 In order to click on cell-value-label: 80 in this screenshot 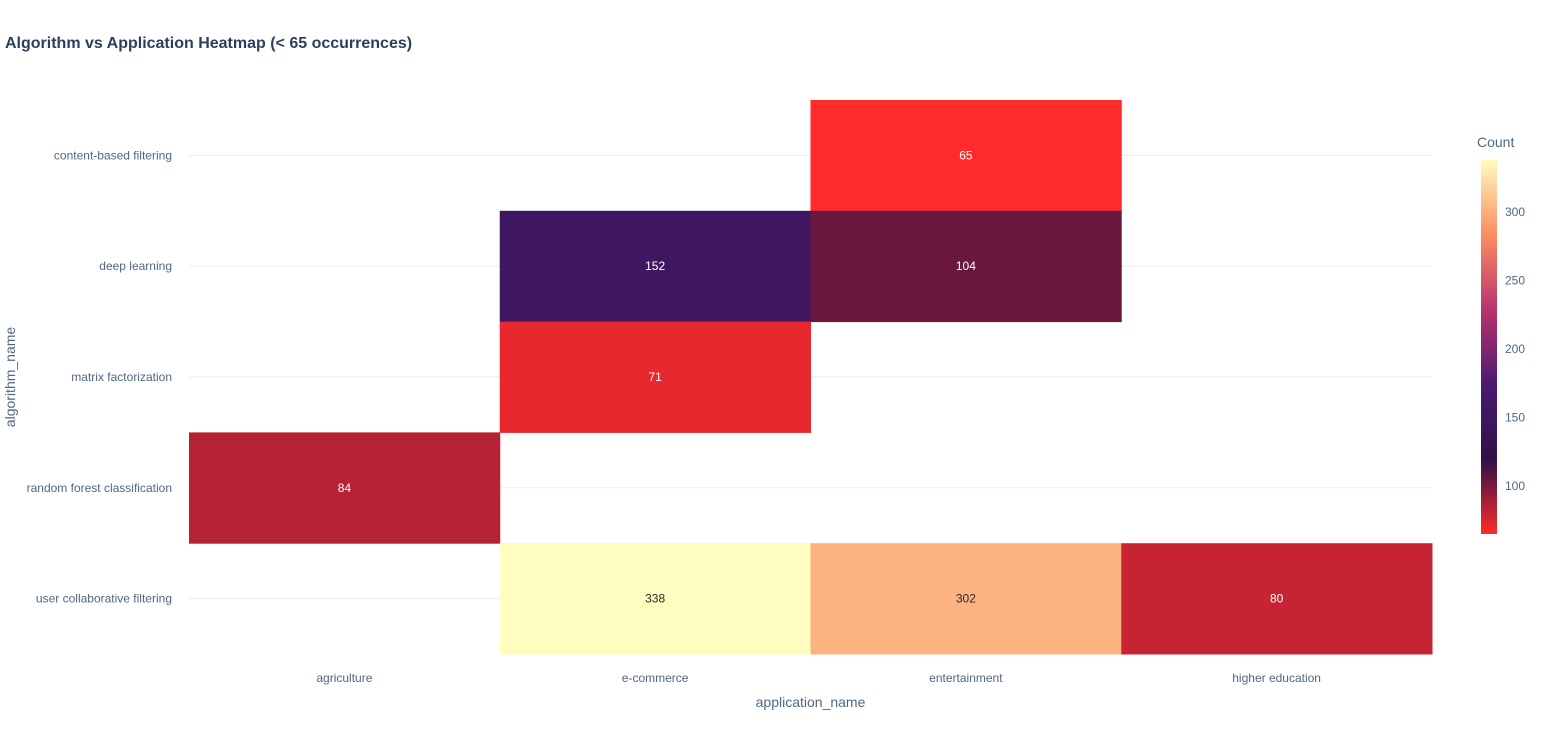, I will do `click(1277, 599)`.